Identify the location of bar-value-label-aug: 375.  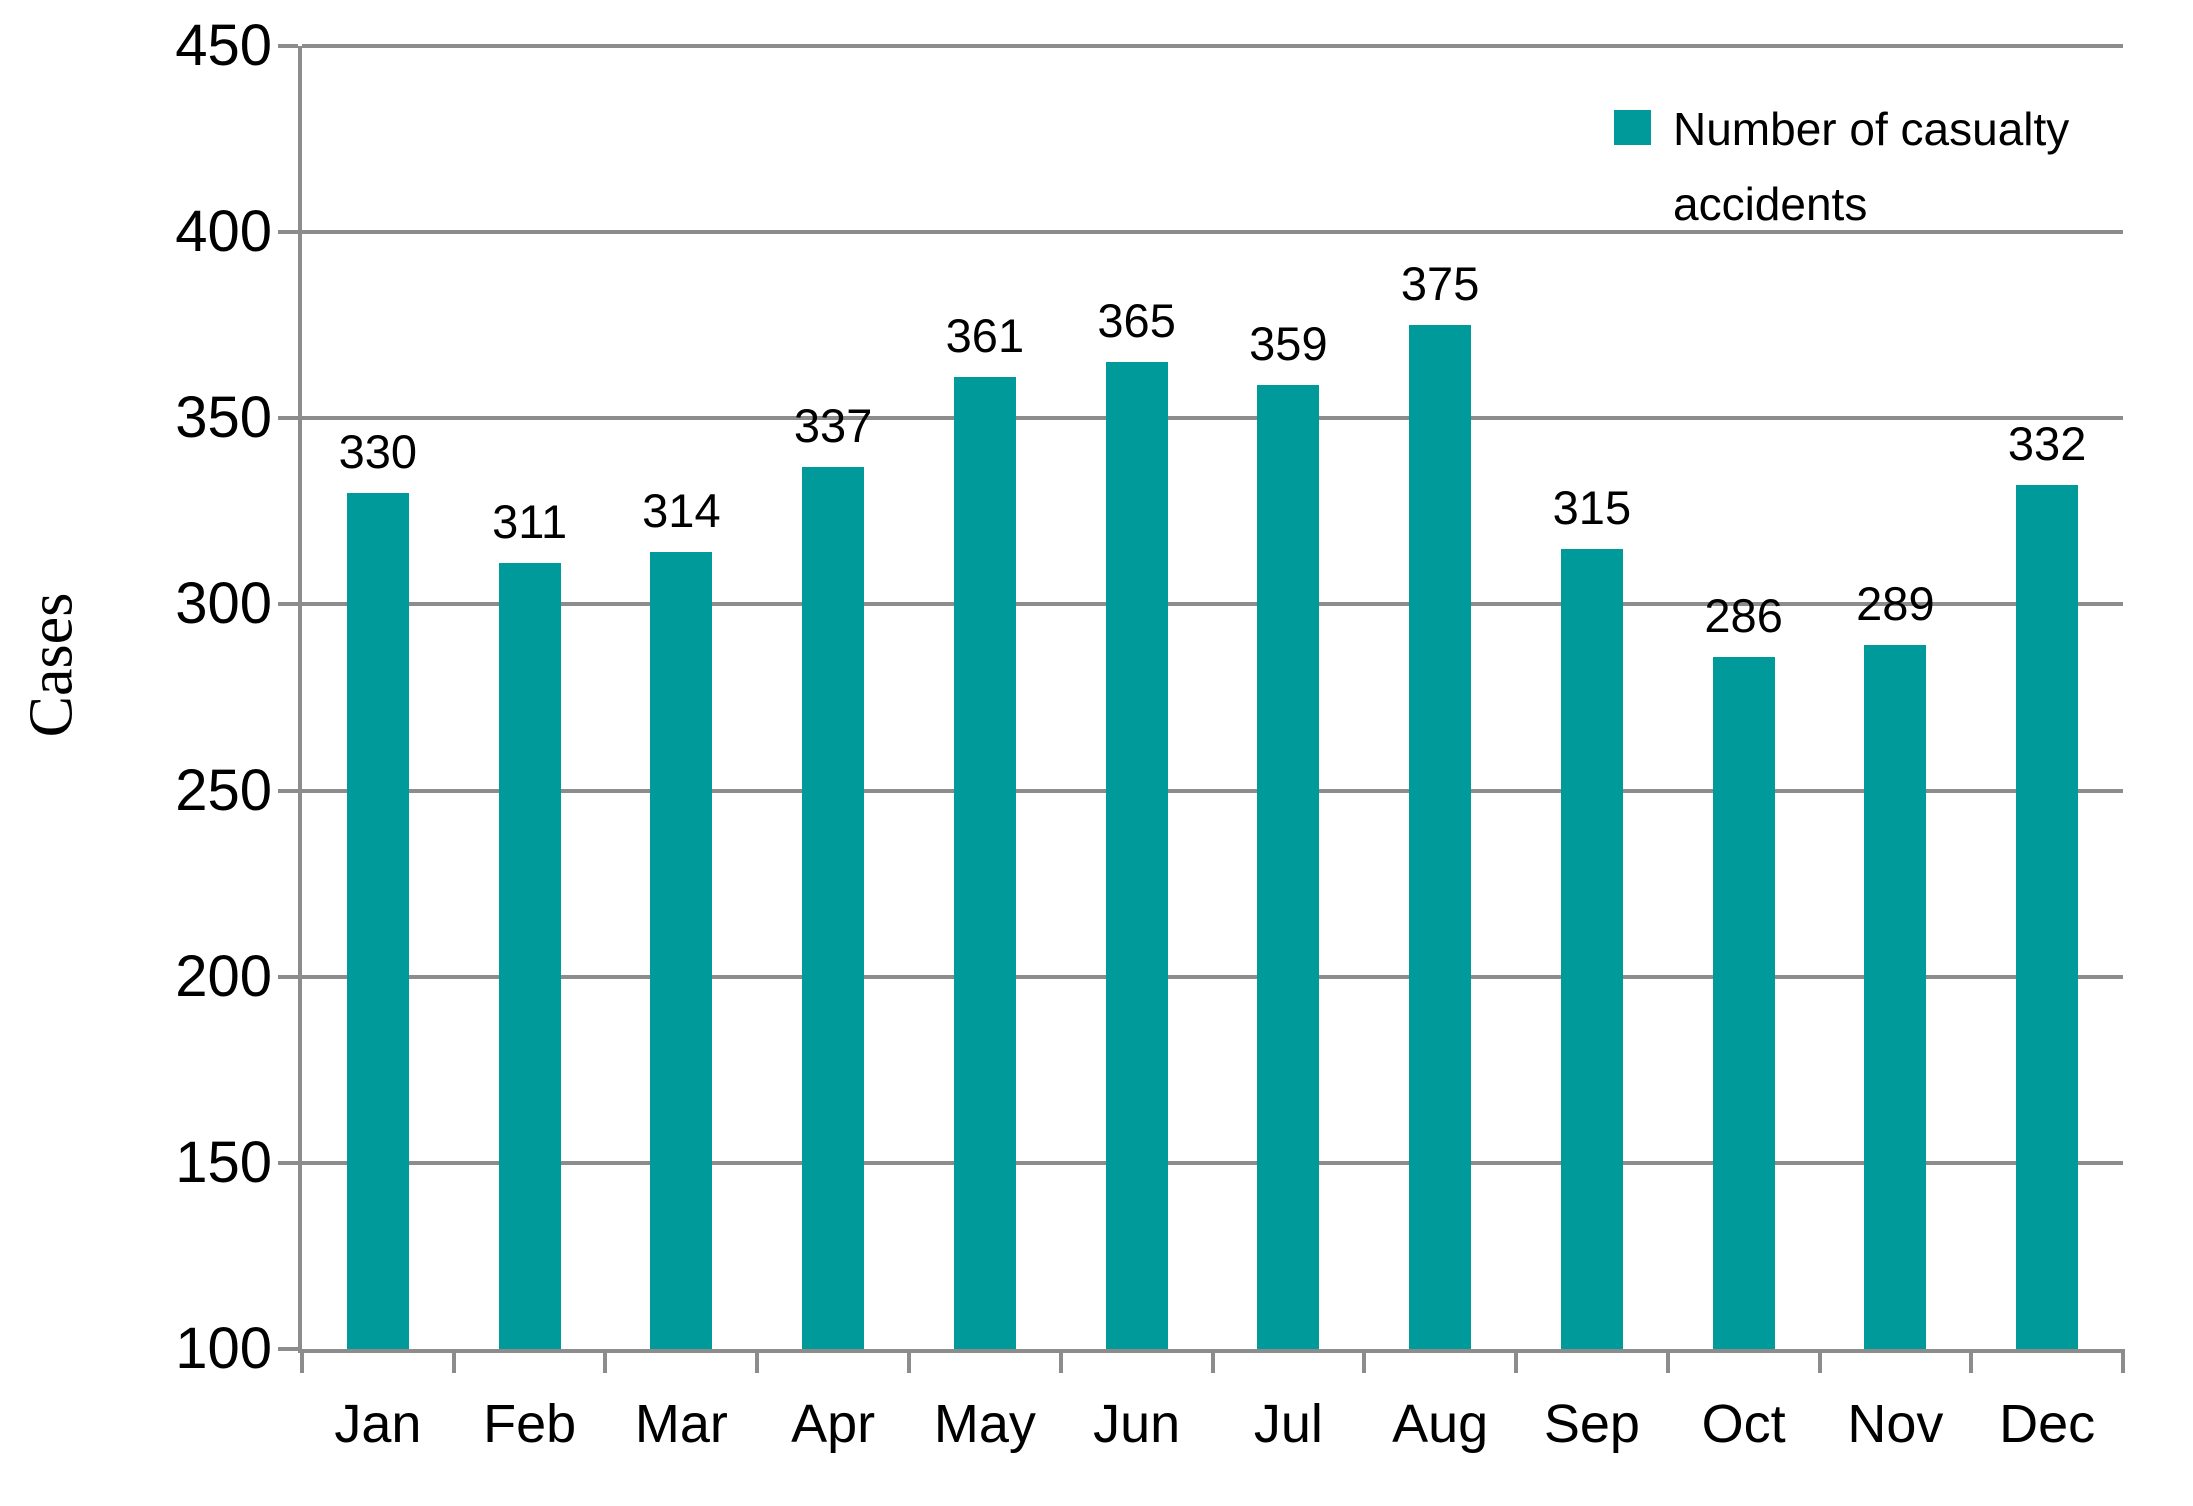
(1440, 284).